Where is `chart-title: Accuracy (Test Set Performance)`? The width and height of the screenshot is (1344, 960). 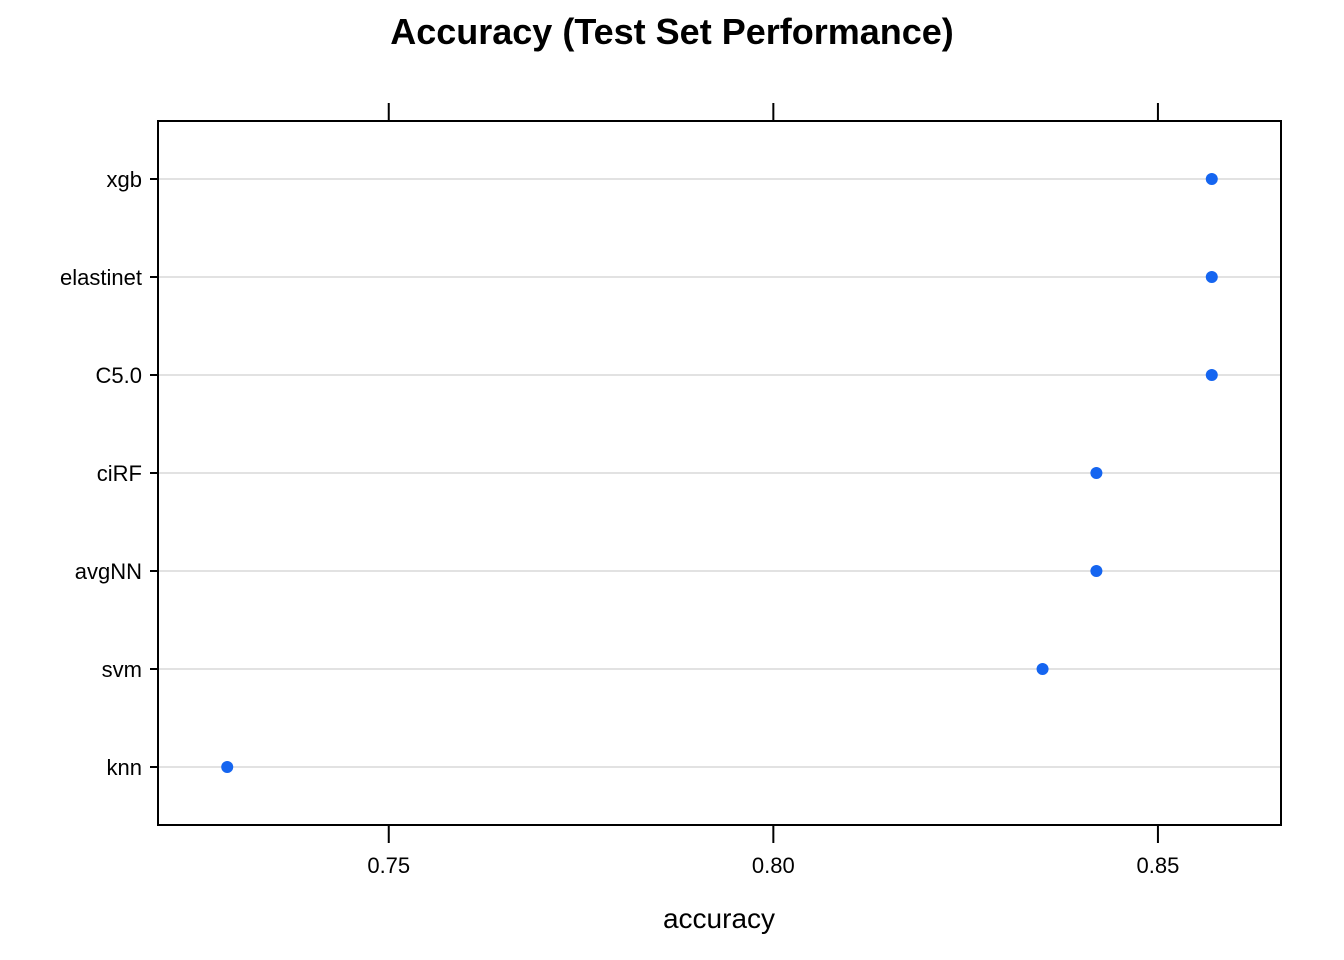 chart-title: Accuracy (Test Set Performance) is located at coordinates (672, 31).